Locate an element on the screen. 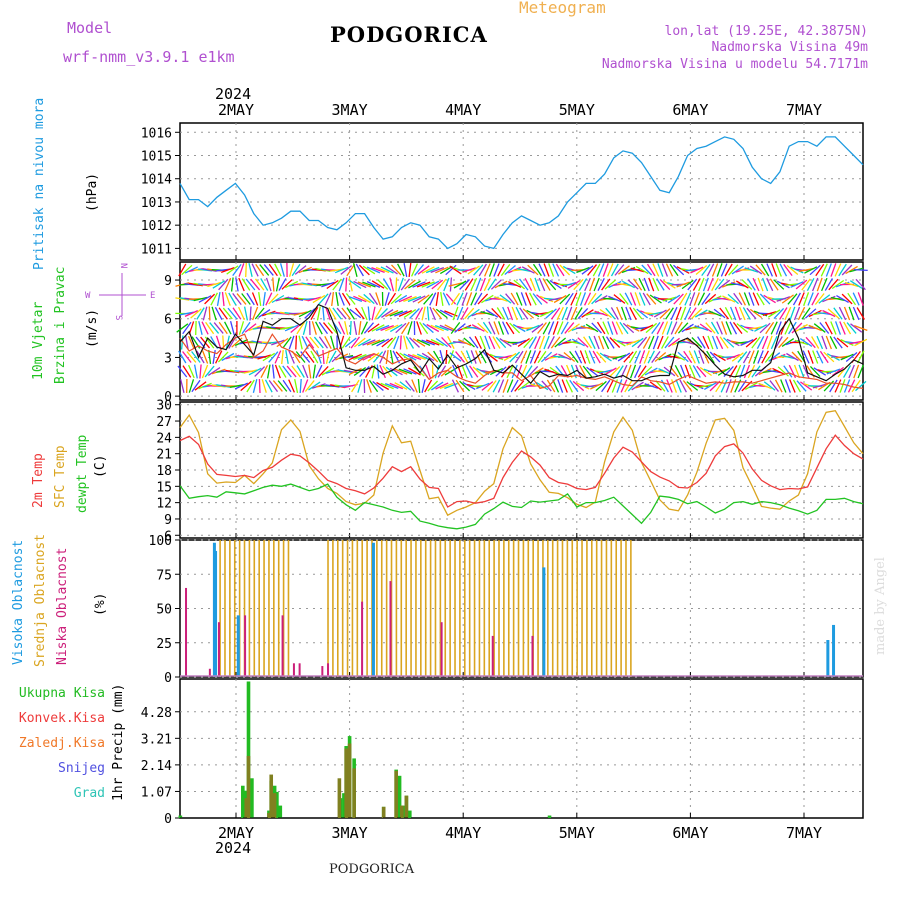  wind-ylabel-1: 10m Vjetar is located at coordinates (38, 341).